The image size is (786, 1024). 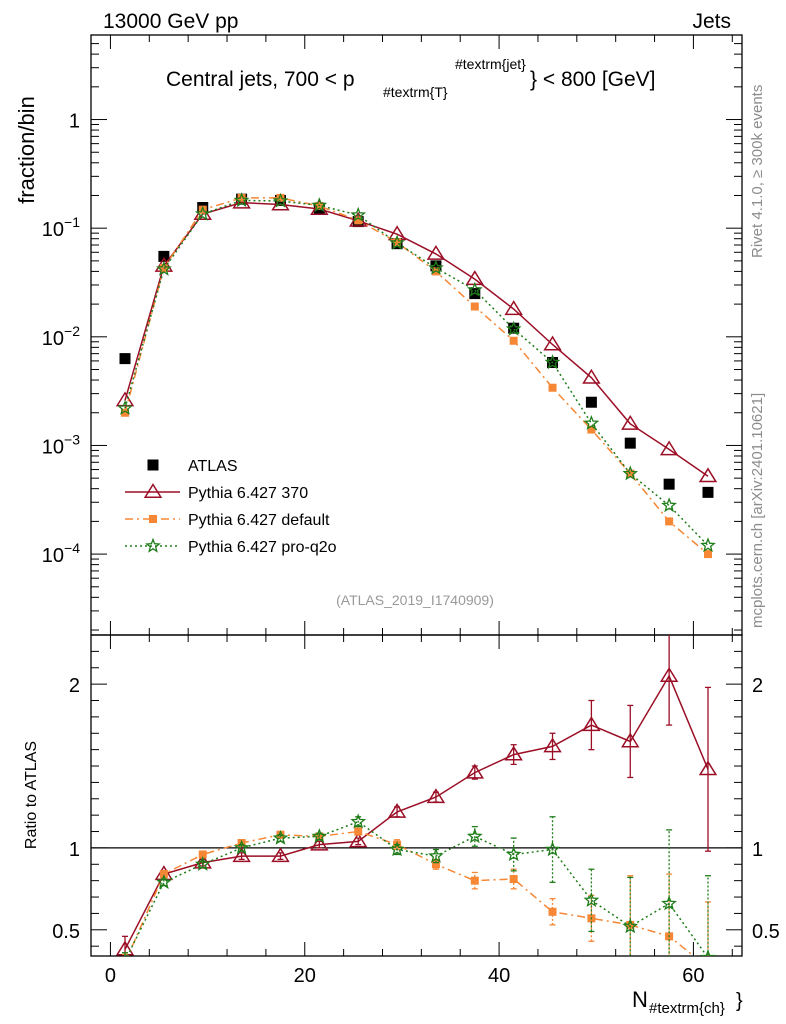 I want to click on x-axis-title: N #textrm{ch} }, so click(x=687, y=1002).